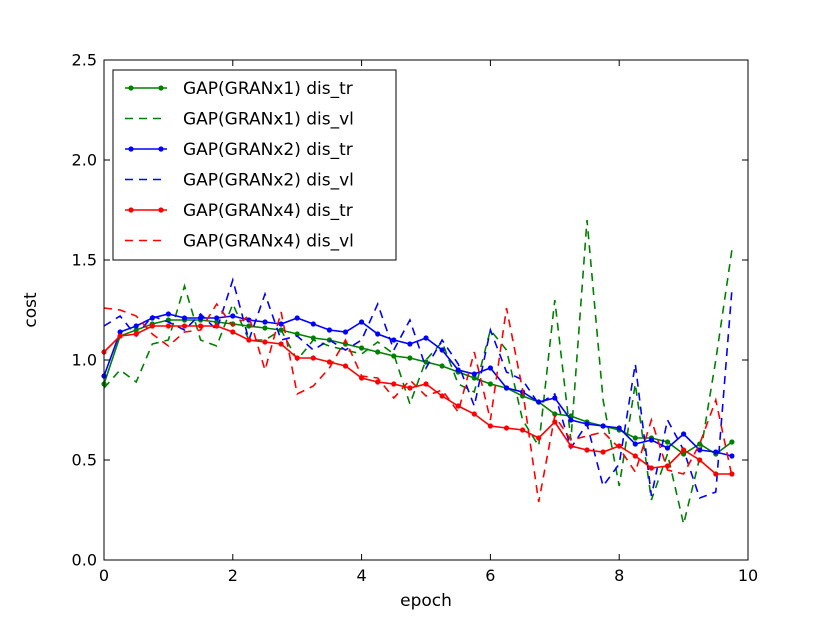 This screenshot has width=830, height=623. Describe the element at coordinates (268, 120) in the screenshot. I see `legend-label: GAP(GRANx1) dis_vl` at that location.